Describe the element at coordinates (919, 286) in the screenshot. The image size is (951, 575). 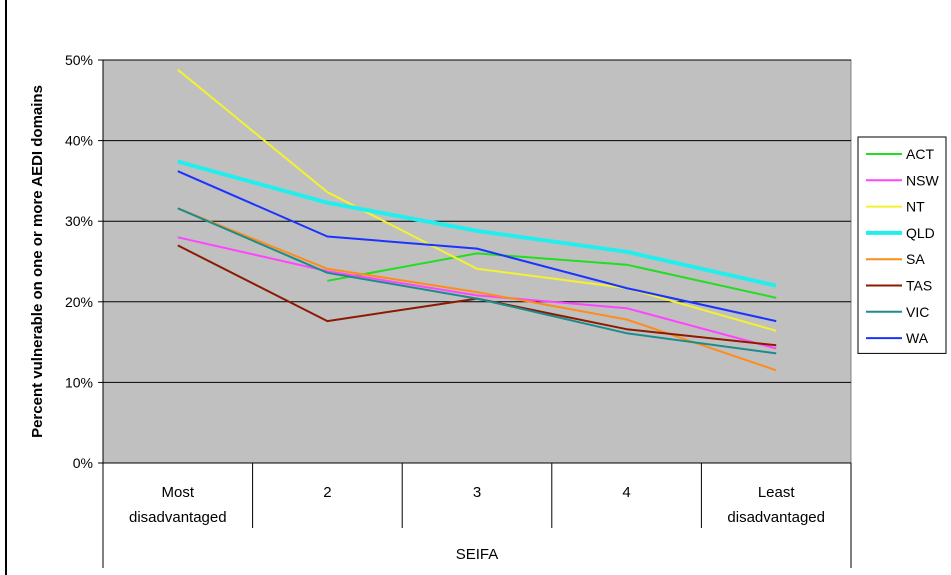
I see `legend-label-tas: TAS` at that location.